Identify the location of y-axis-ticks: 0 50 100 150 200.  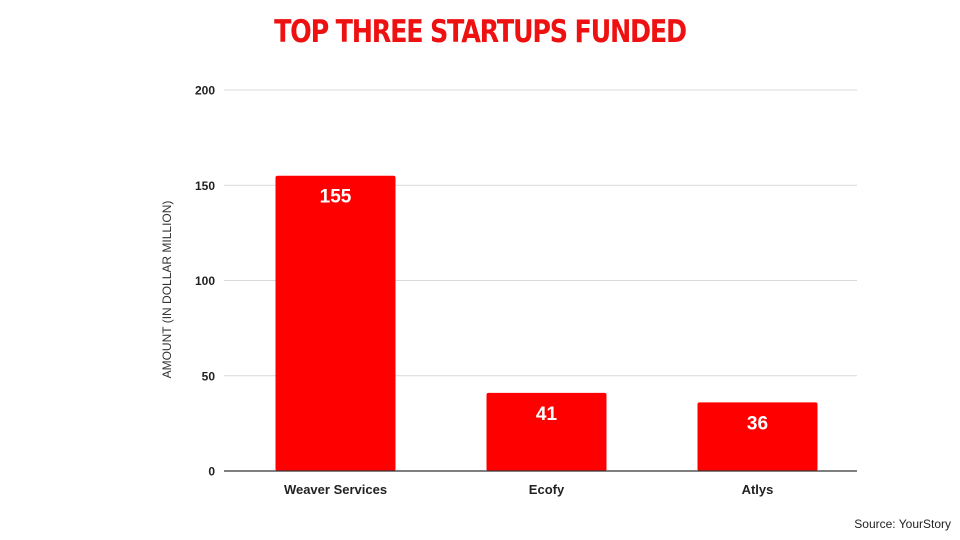
(205, 281).